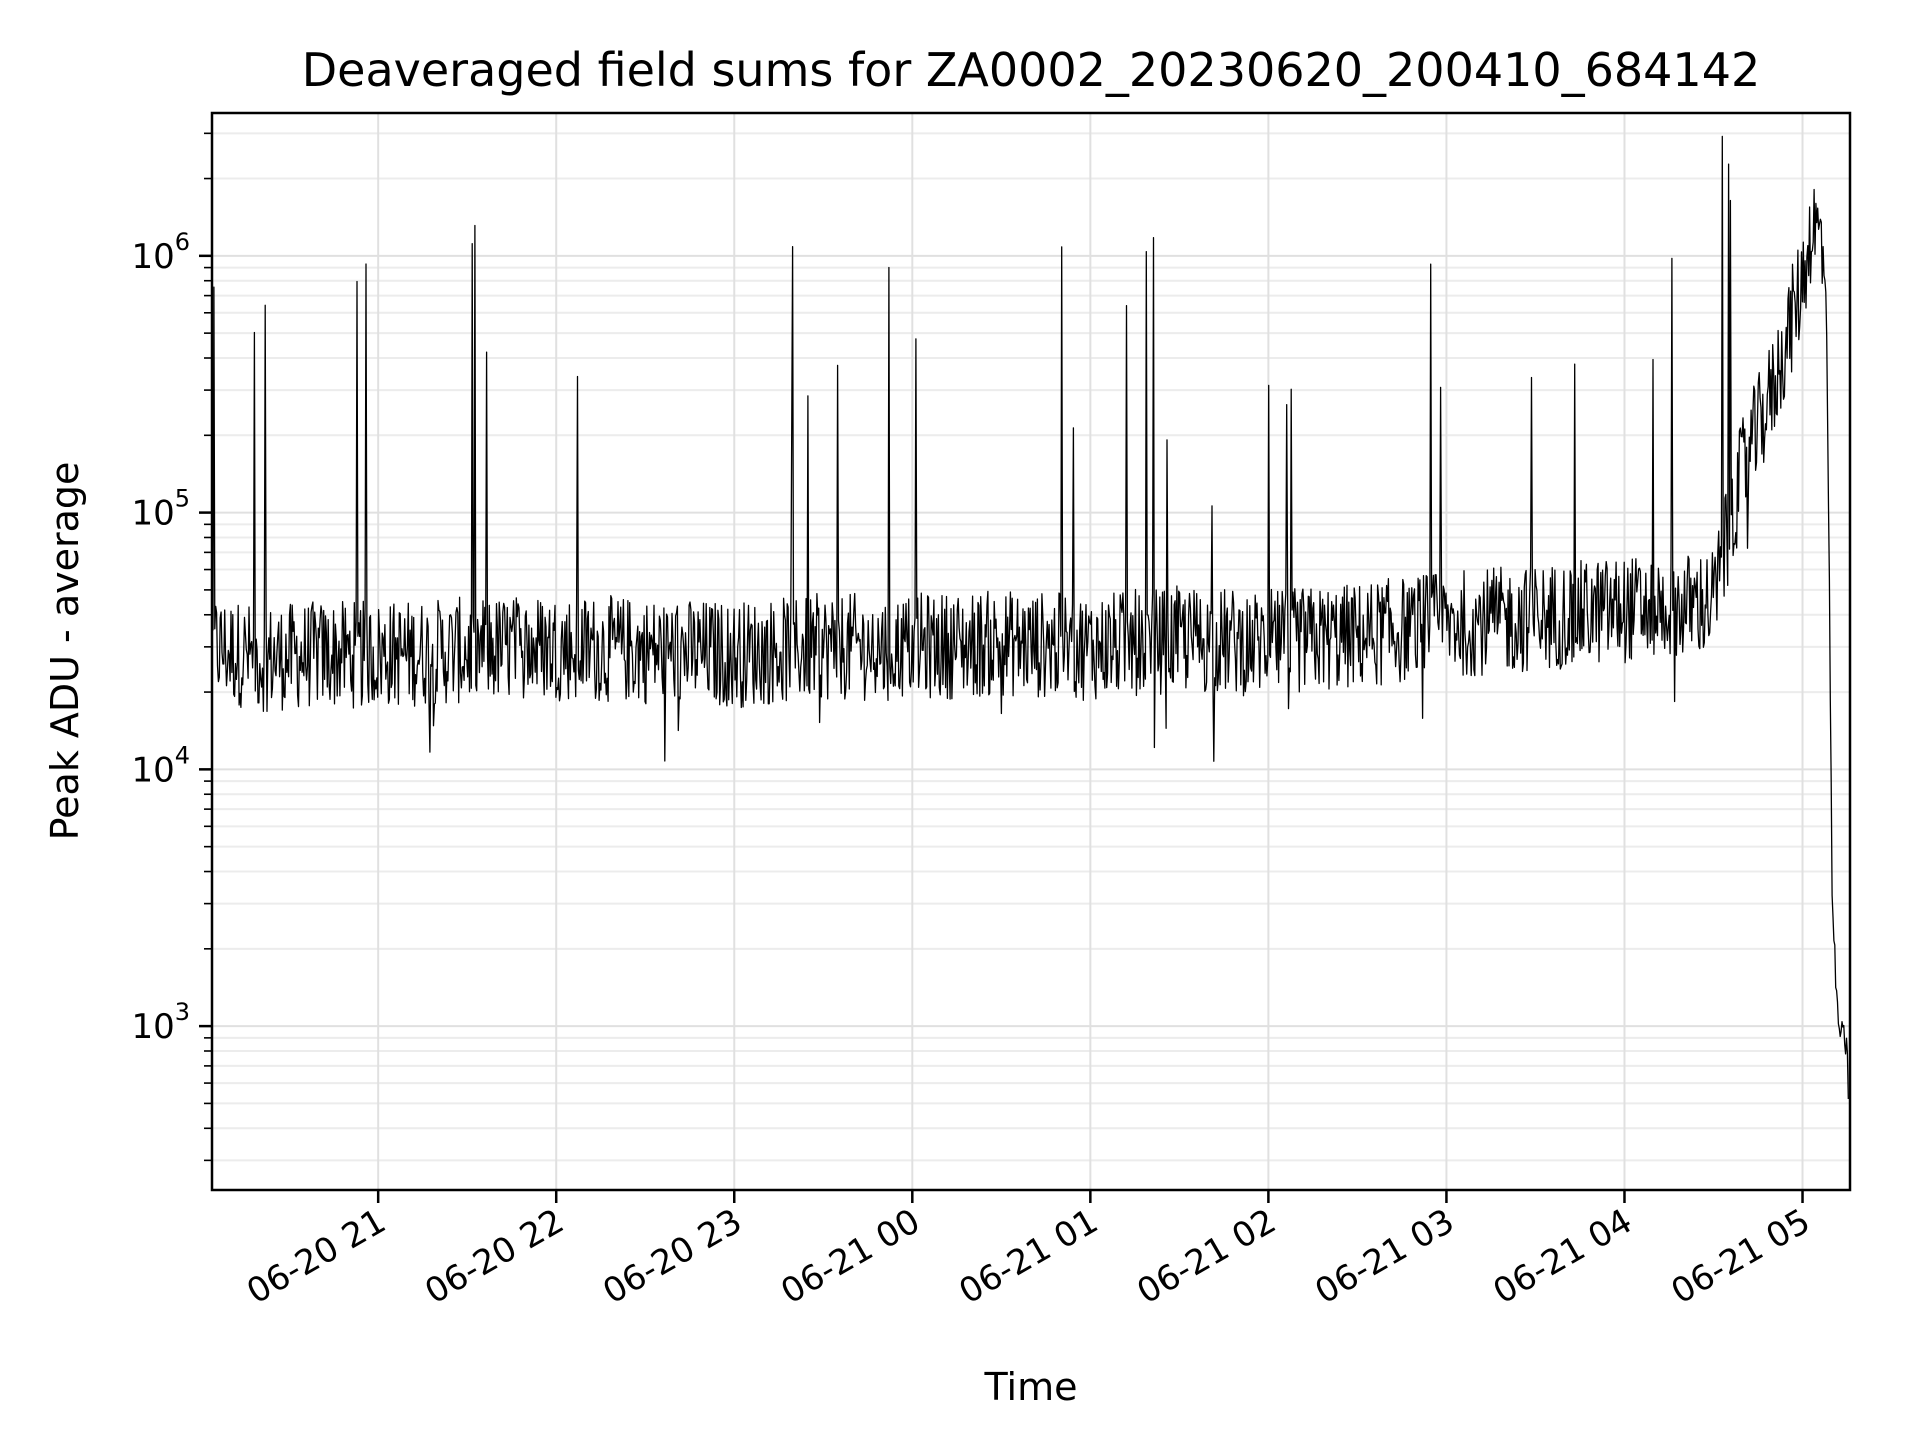  I want to click on y-tick-label: 10⁵, so click(160, 509).